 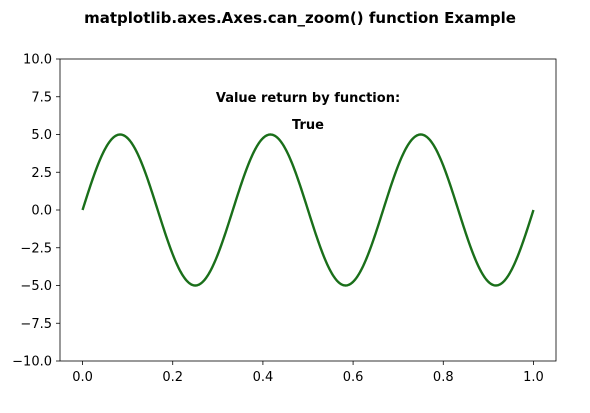 What do you see at coordinates (263, 377) in the screenshot?
I see `x-tick-label: 0.4` at bounding box center [263, 377].